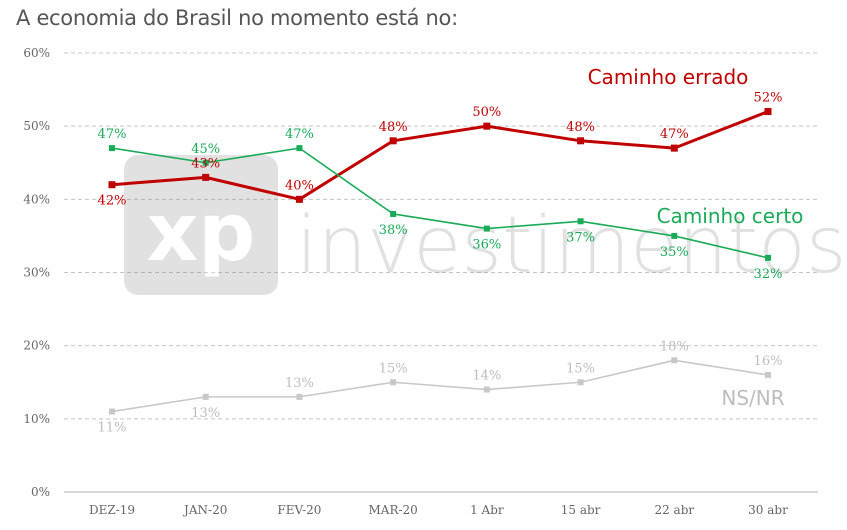 The image size is (847, 530). I want to click on y-tick-label: 60%, so click(36, 53).